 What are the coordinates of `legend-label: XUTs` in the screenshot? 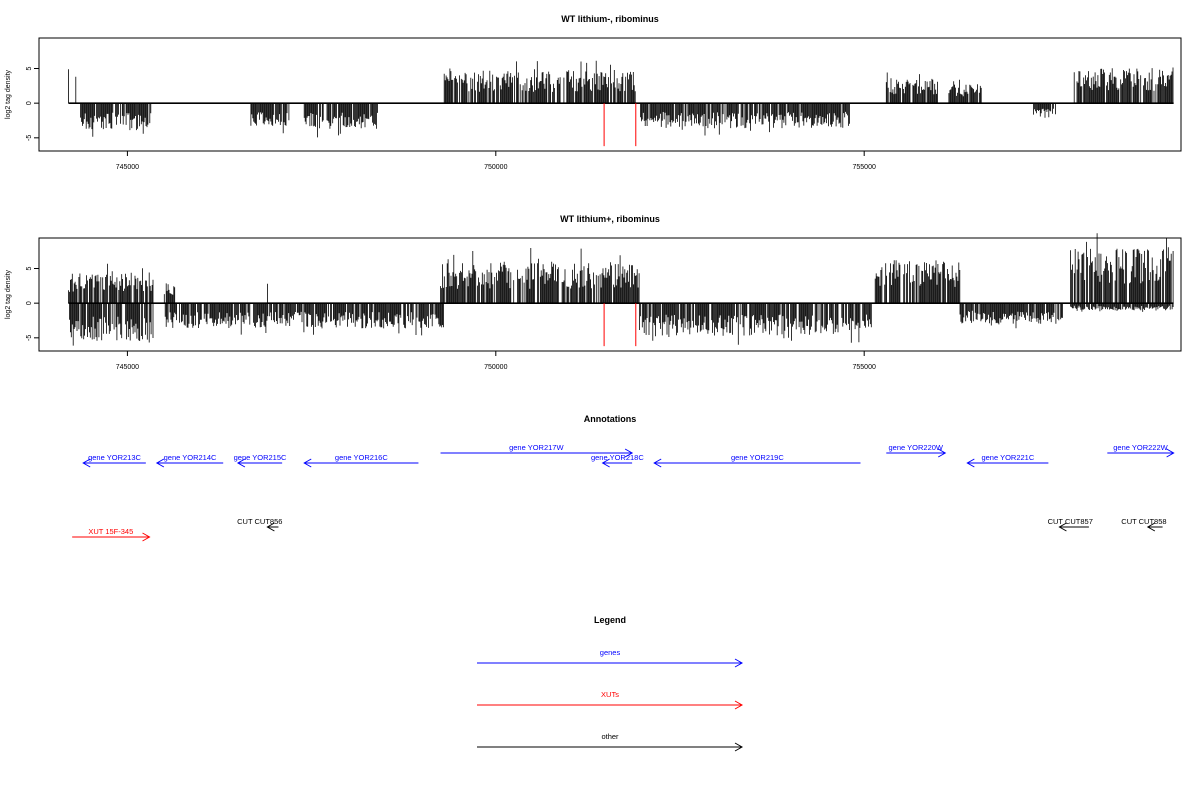 It's located at (610, 694).